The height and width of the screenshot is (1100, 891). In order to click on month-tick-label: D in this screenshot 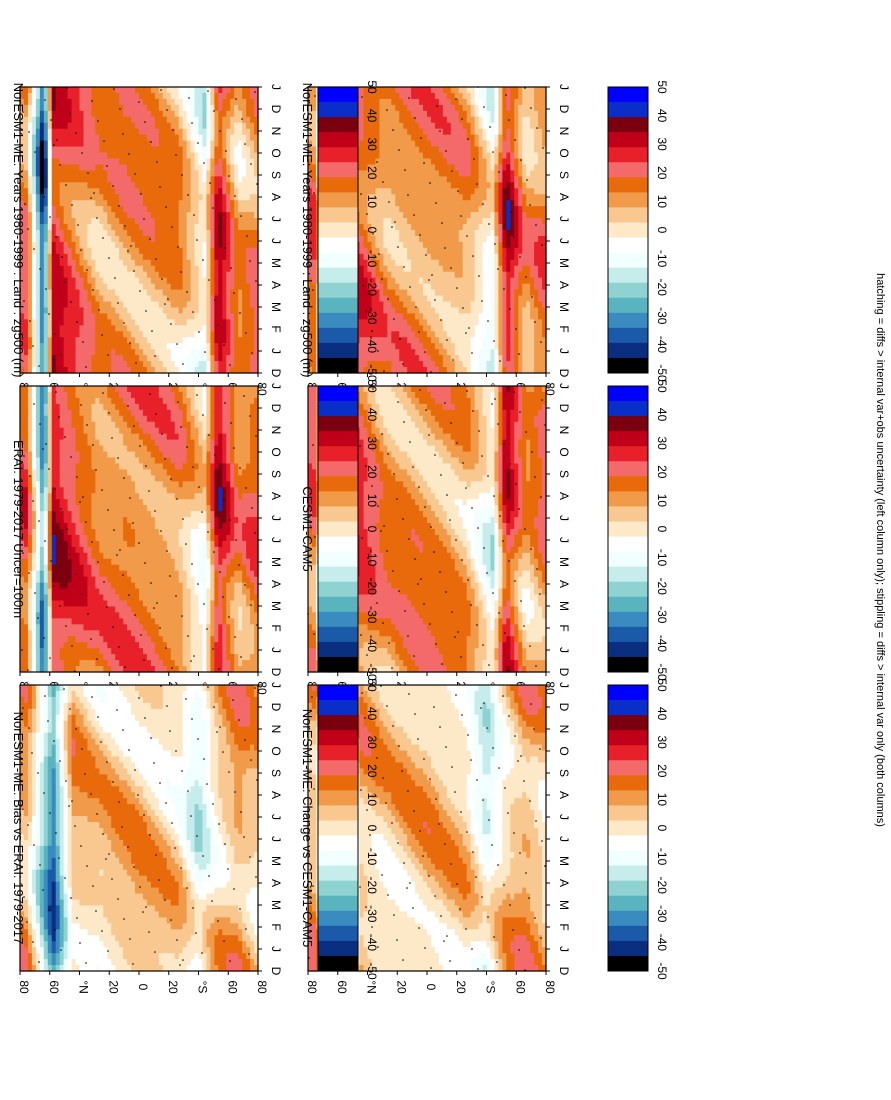, I will do `click(276, 373)`.